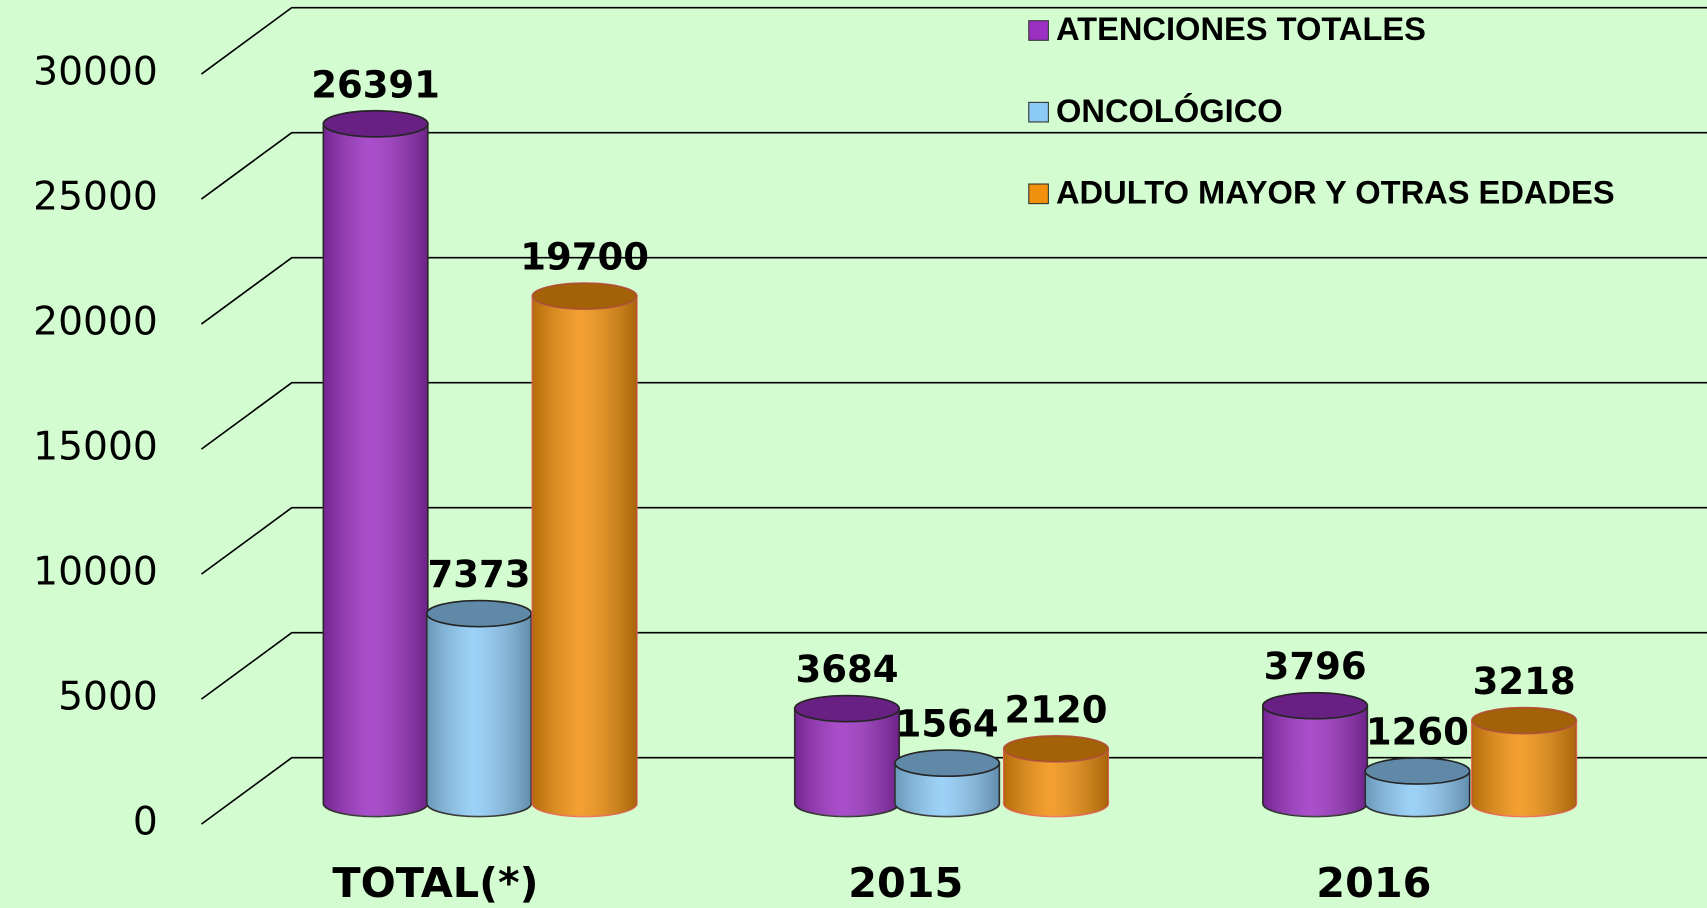 This screenshot has width=1707, height=908. Describe the element at coordinates (108, 697) in the screenshot. I see `y-tick-label: 5000` at that location.